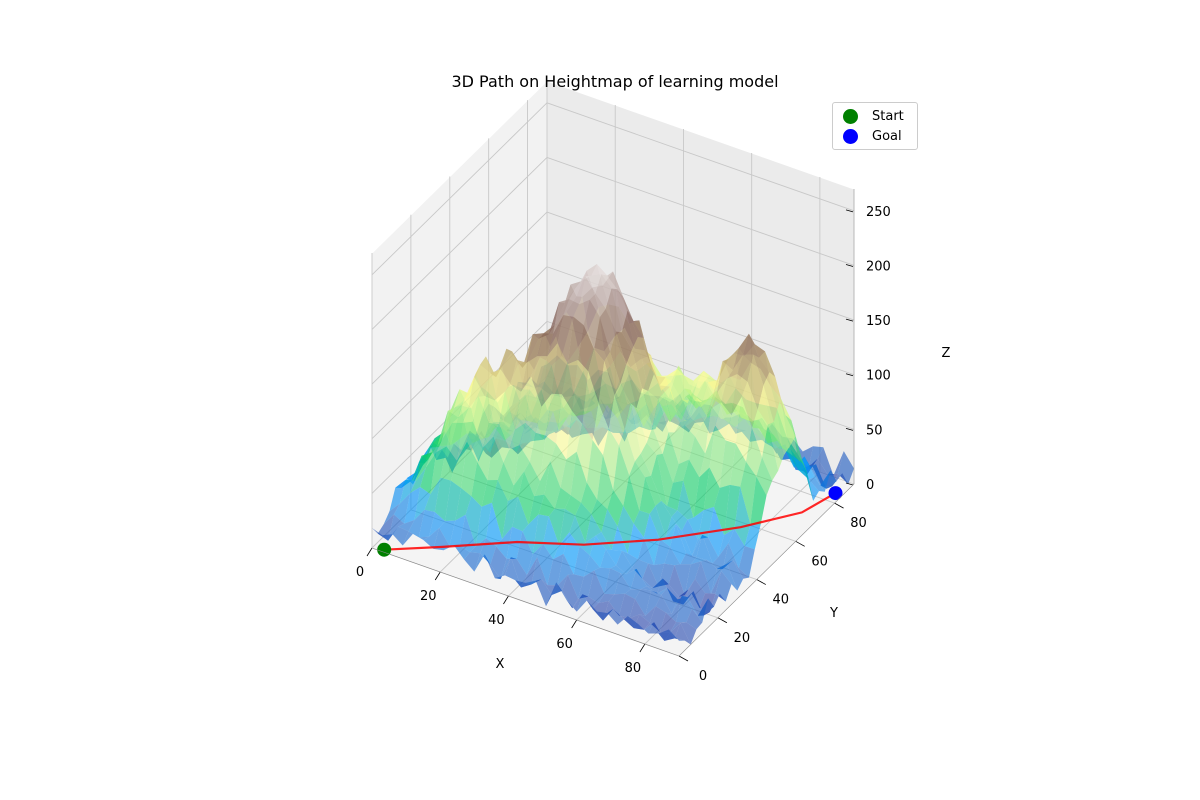  What do you see at coordinates (459, 189) in the screenshot?
I see `grid-z-left` at bounding box center [459, 189].